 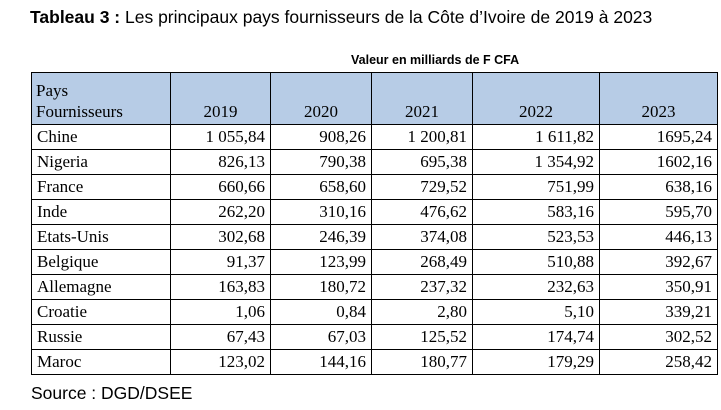 I want to click on value-cell: 595,70, so click(x=658, y=212).